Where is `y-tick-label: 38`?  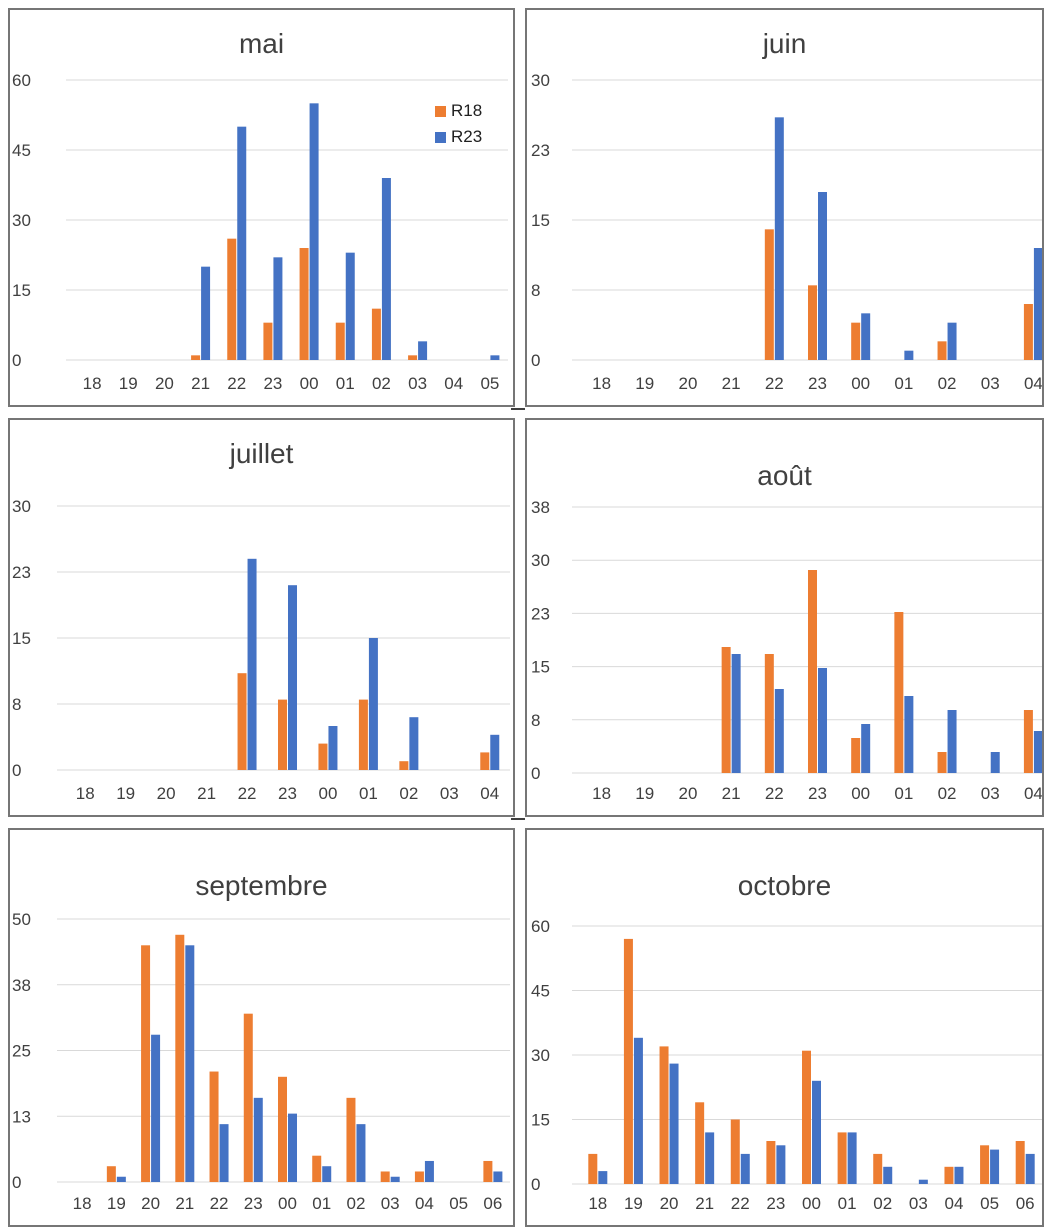
y-tick-label: 38 is located at coordinates (540, 507).